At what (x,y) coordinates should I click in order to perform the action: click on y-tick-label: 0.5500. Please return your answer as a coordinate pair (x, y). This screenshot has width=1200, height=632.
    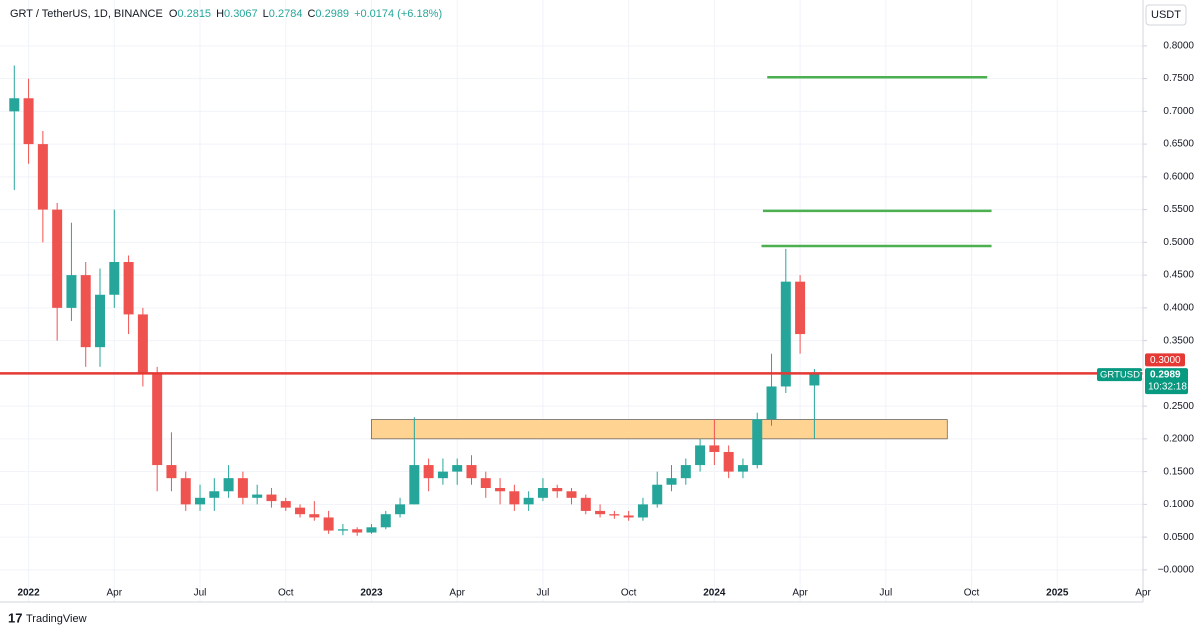
    Looking at the image, I should click on (1178, 209).